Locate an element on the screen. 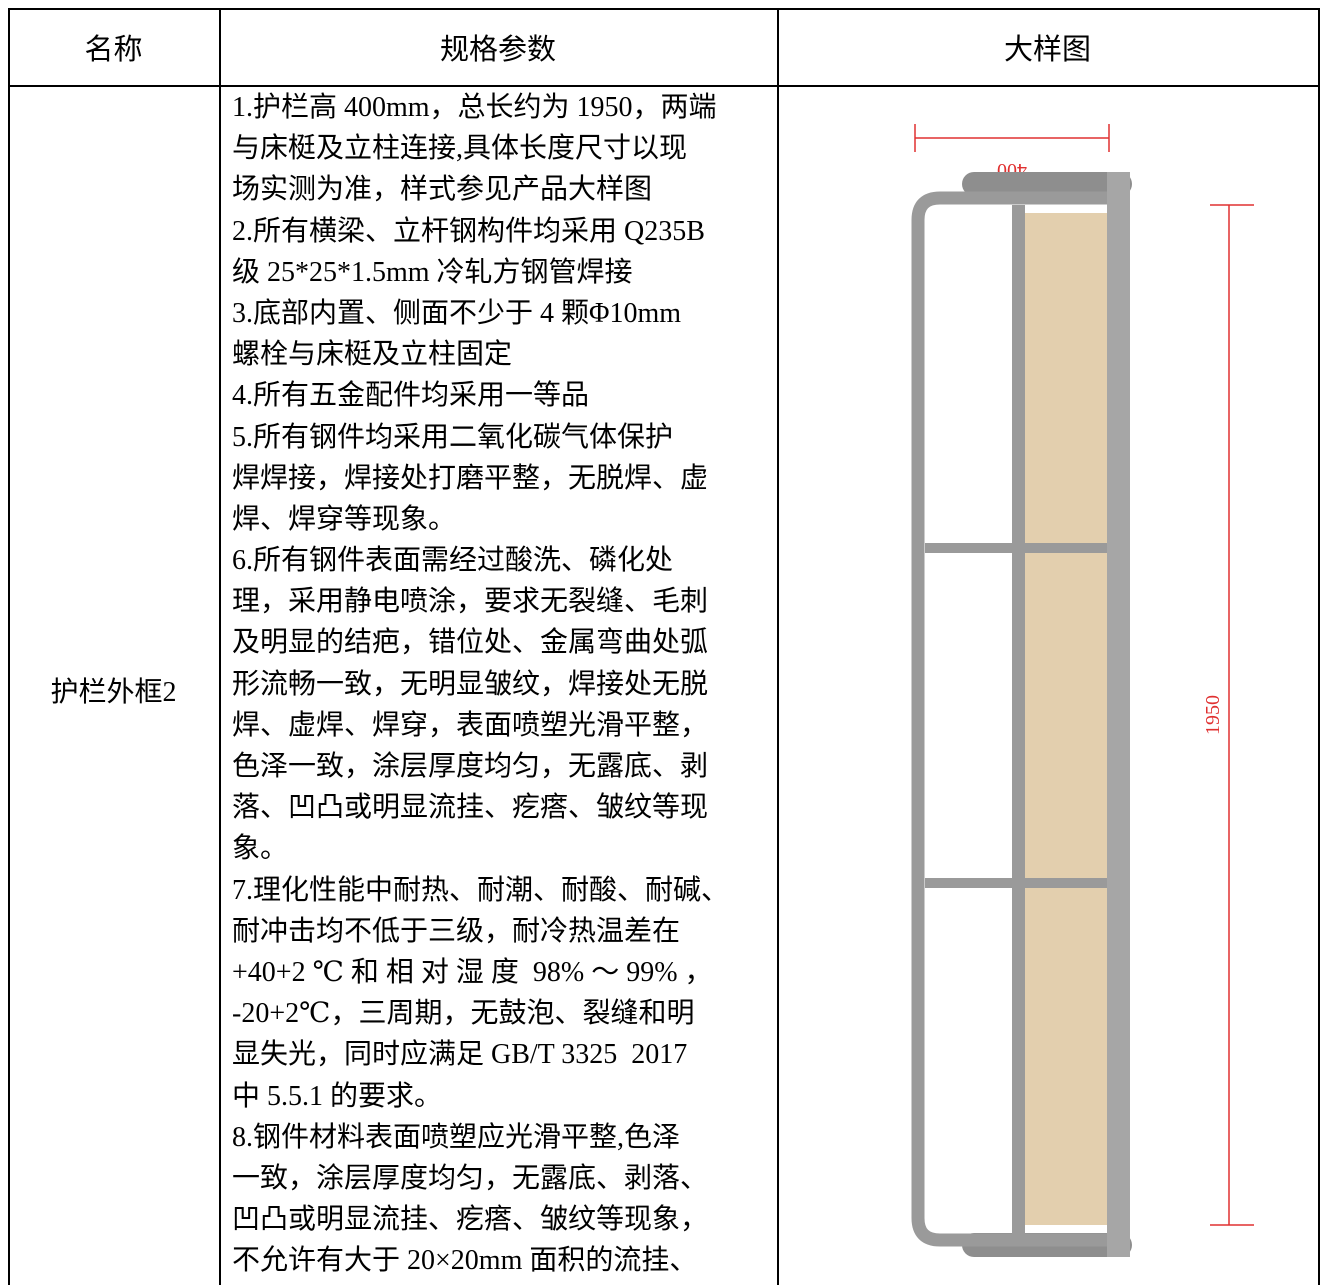 This screenshot has height=1285, width=1327. spec-line: 8.钢件材料表面喷塑应光滑平整,色泽 is located at coordinates (456, 1137).